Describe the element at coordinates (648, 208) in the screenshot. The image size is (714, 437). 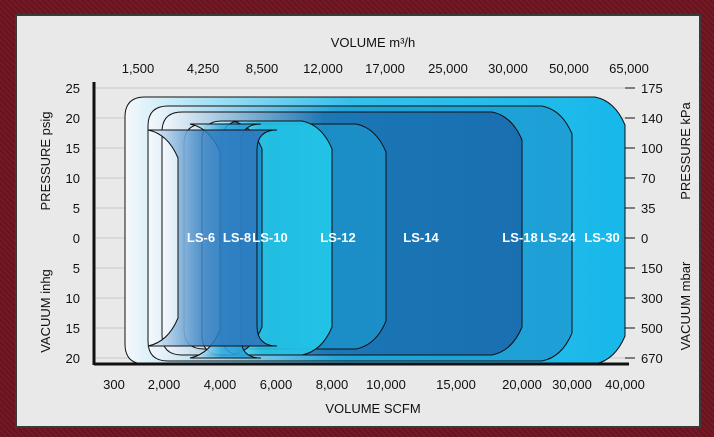
I see `right-tick-label: 35` at that location.